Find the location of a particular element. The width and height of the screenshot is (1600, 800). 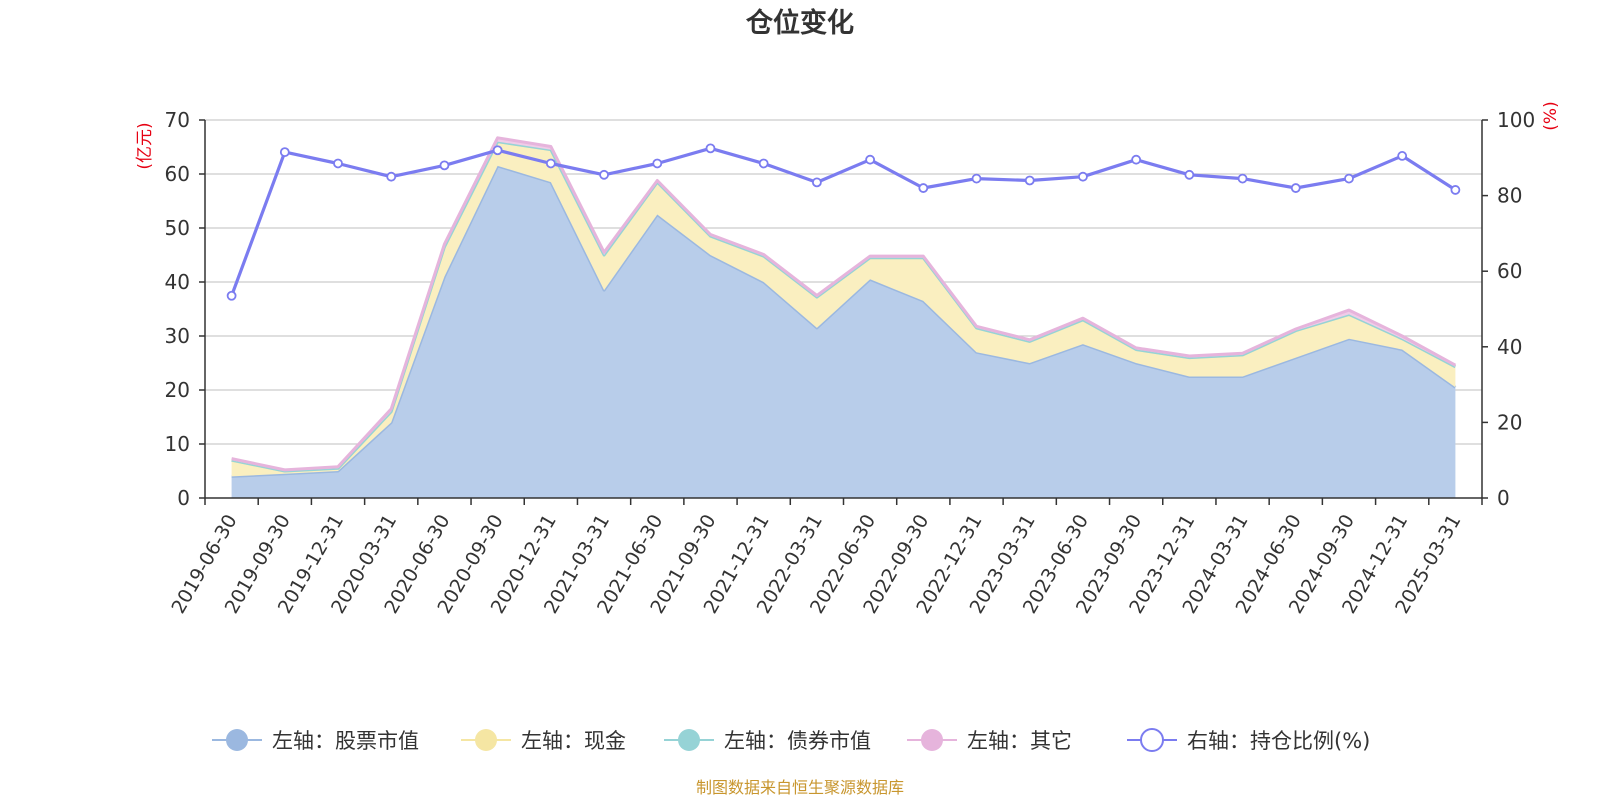

right-axis-tick-label: 100 is located at coordinates (1516, 120).